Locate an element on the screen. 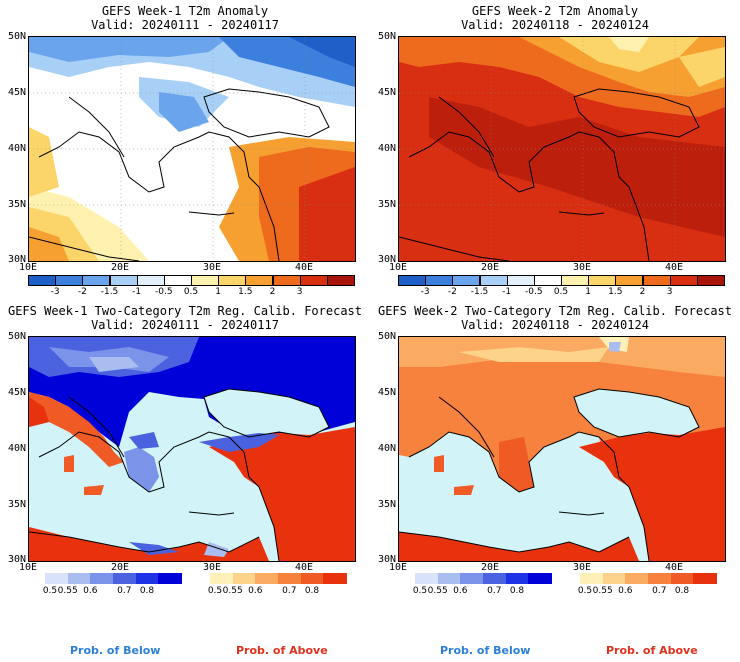 The image size is (740, 662). anomaly-colorbar: -3 -2 -1.5 -1 -0.5 0.5 1 1.5 2 3 is located at coordinates (191, 286).